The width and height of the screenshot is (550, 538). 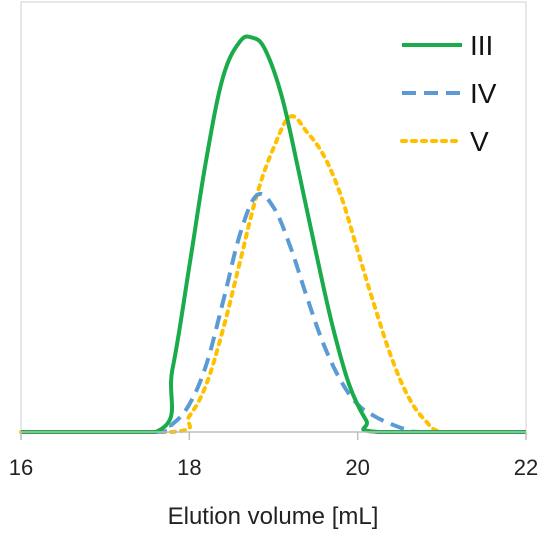 What do you see at coordinates (526, 467) in the screenshot?
I see `x-tick-label: 22` at bounding box center [526, 467].